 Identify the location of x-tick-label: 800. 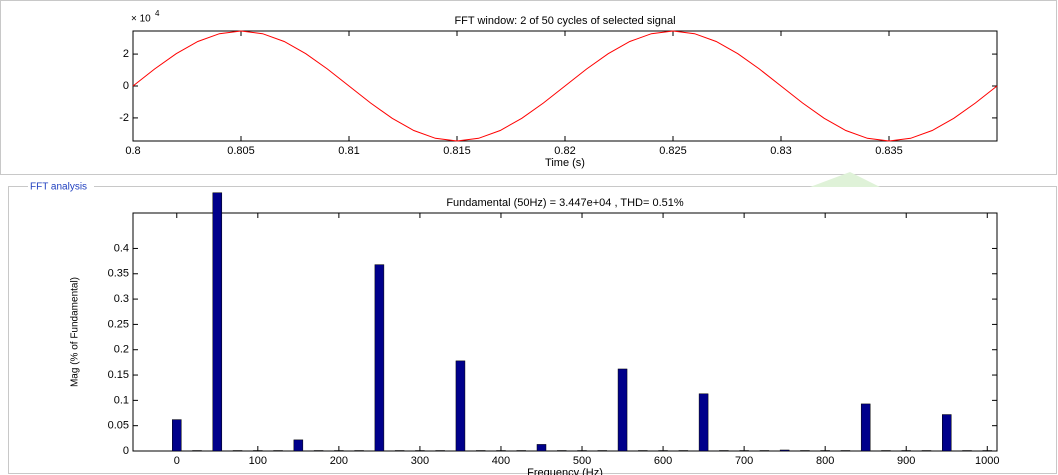
(825, 461).